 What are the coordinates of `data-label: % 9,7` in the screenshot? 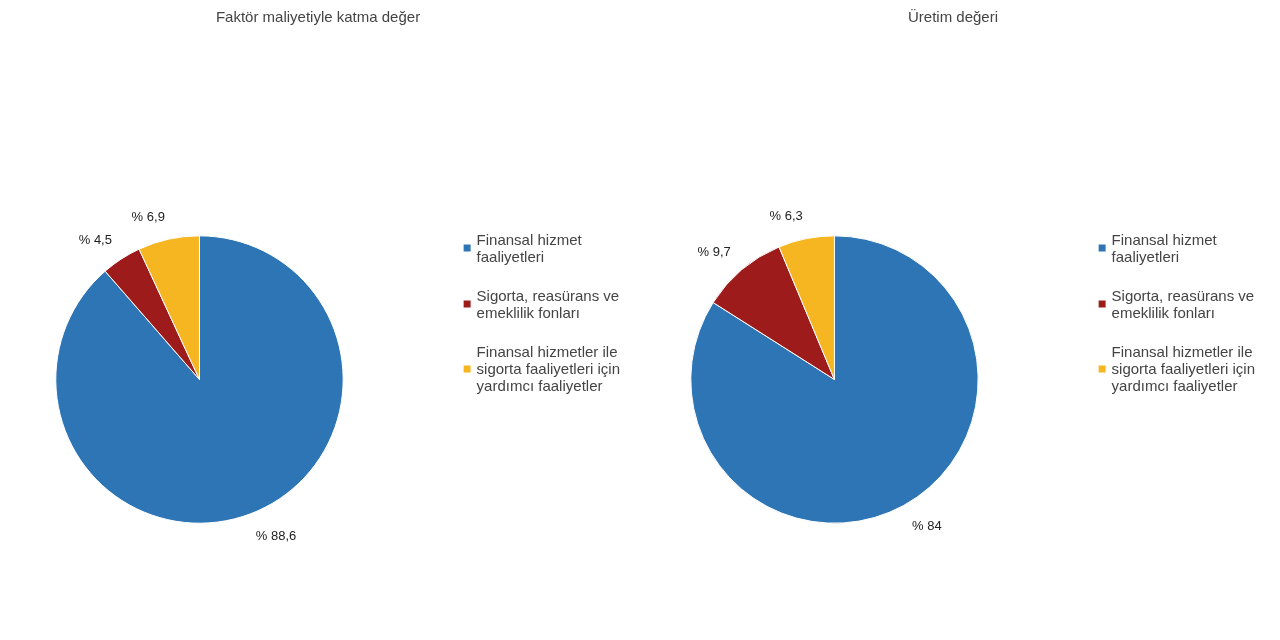 It's located at (714, 252).